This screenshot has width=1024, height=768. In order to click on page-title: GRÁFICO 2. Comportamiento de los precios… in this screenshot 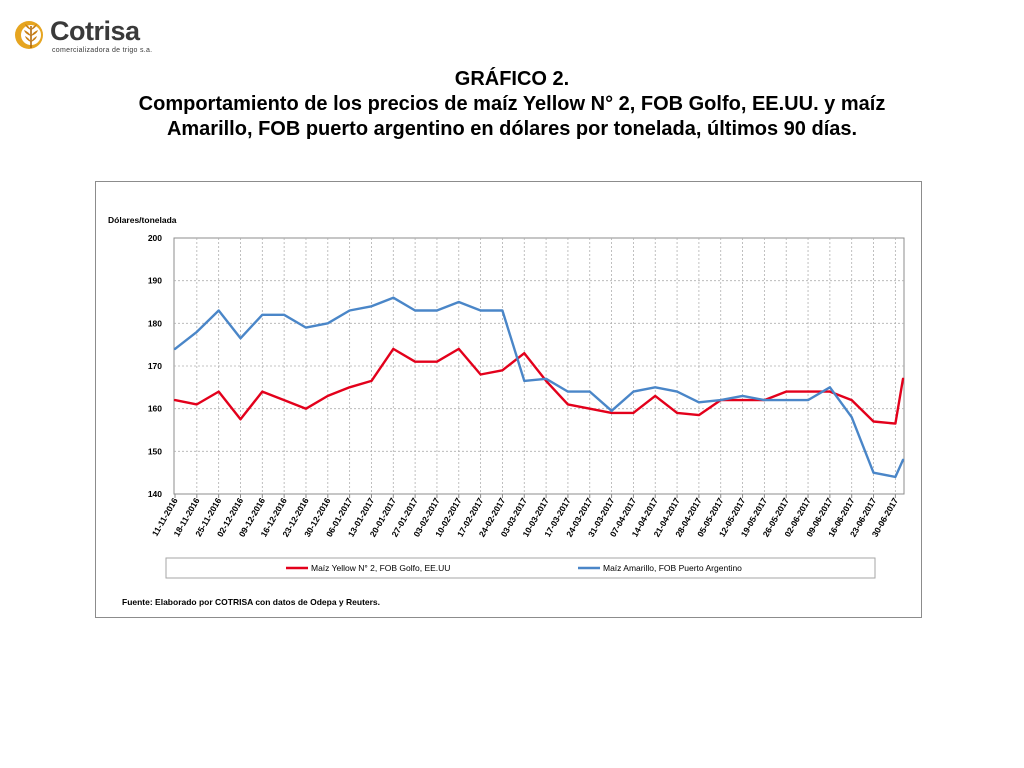, I will do `click(512, 104)`.